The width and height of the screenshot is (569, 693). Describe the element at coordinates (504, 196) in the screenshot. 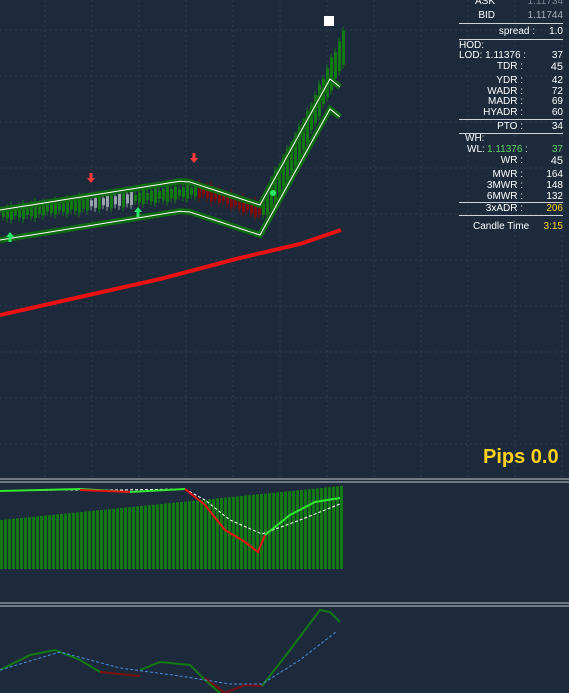

I see `mwr6-label: 6MWR :` at that location.